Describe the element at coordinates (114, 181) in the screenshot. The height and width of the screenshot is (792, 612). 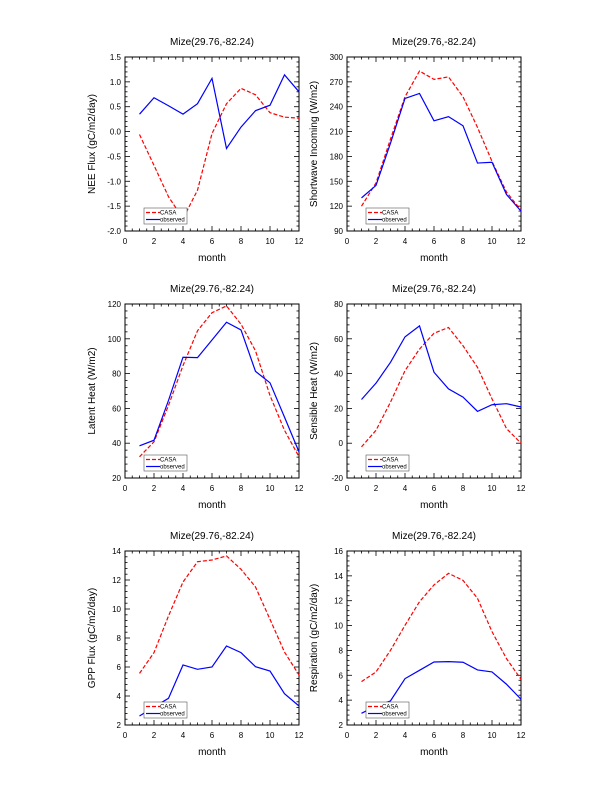
I see `y-tick-label: -1.0` at that location.